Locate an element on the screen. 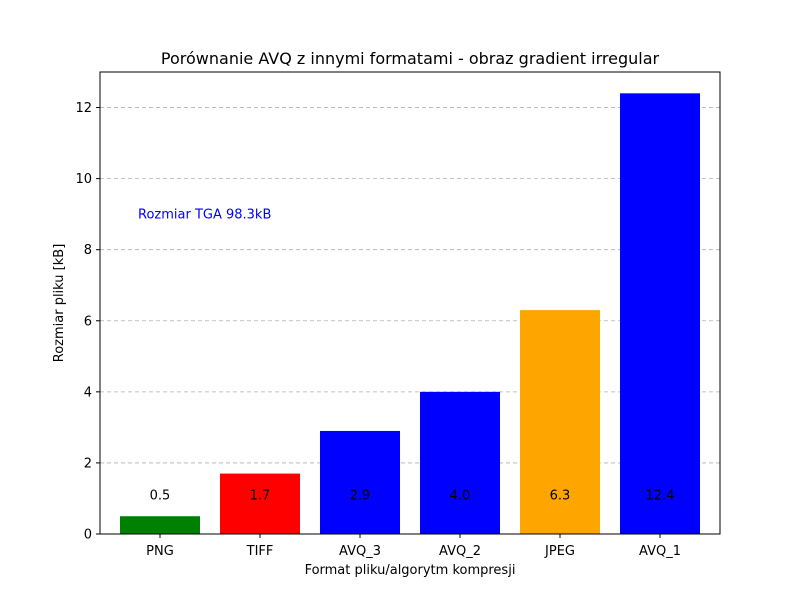 This screenshot has height=600, width=800. x-tick-label: AVQ_3 is located at coordinates (360, 551).